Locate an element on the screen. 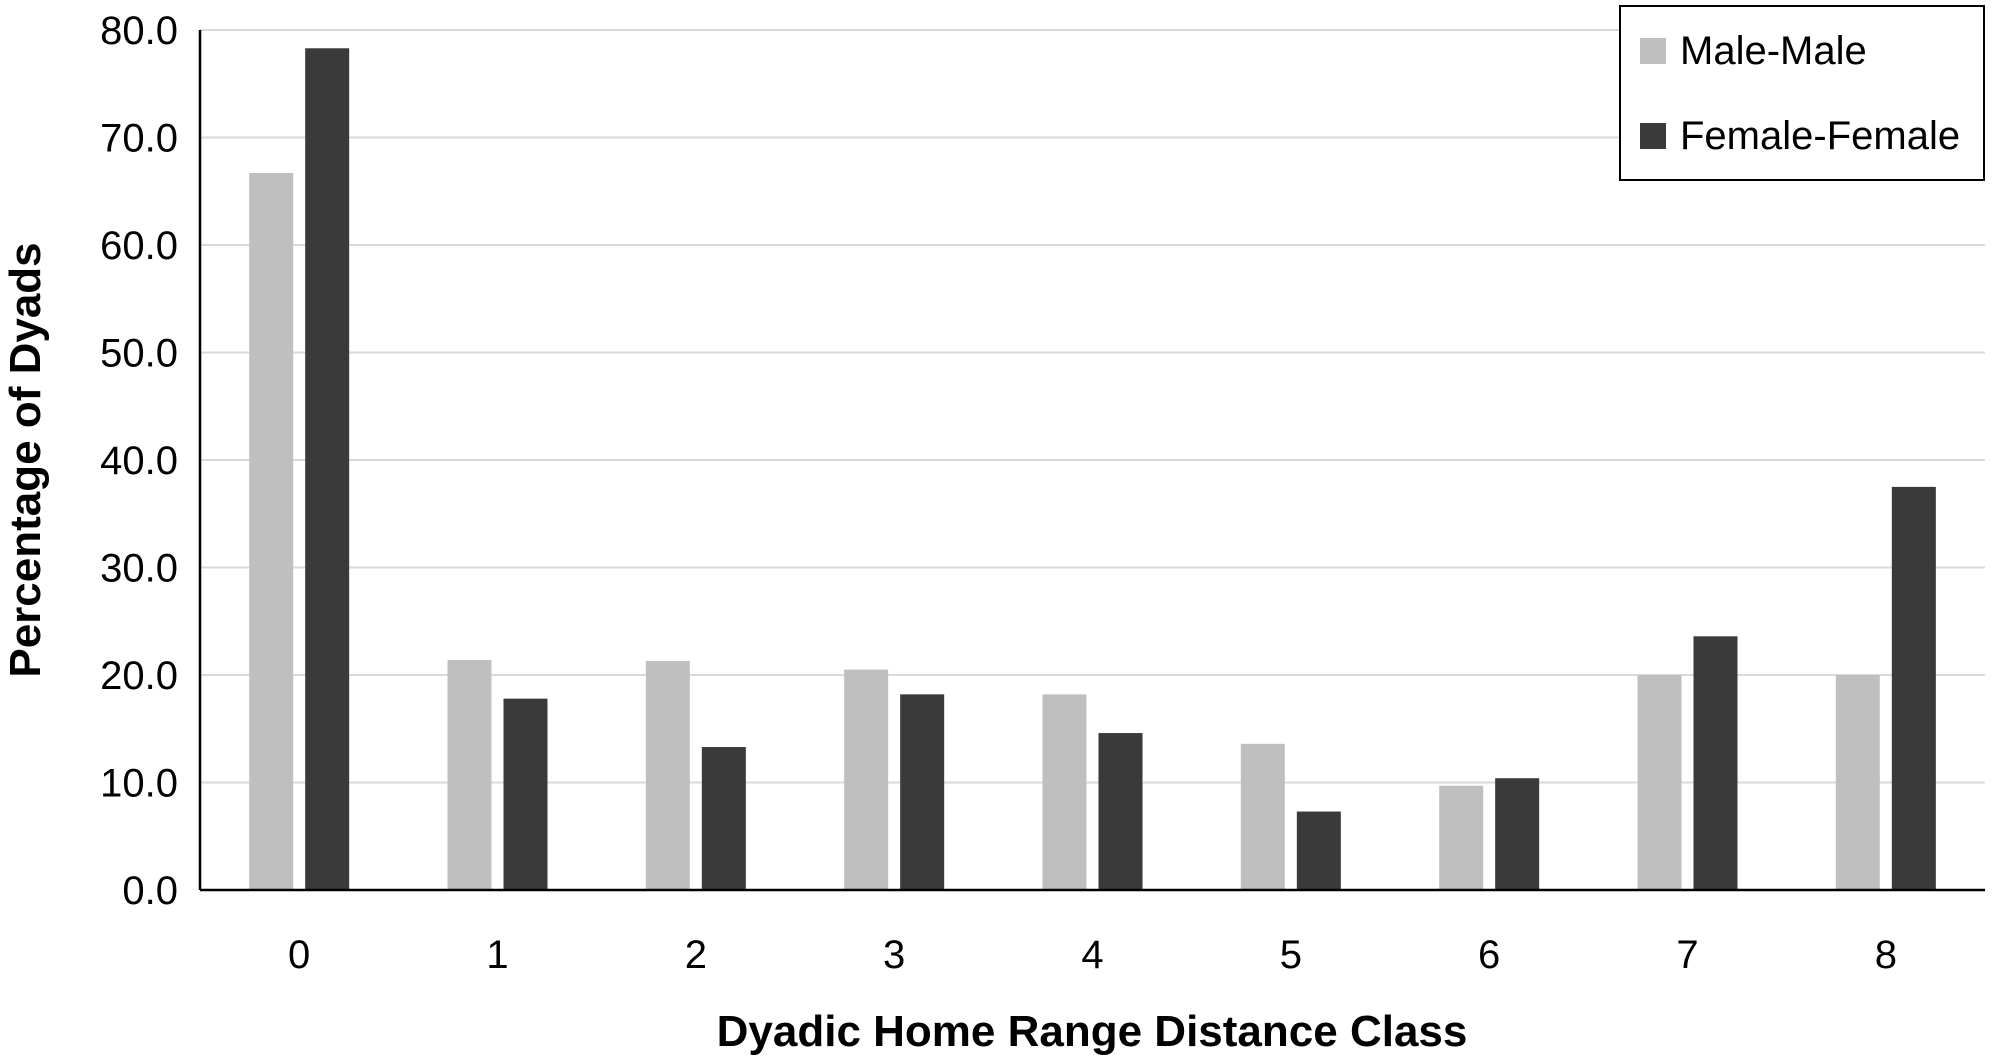 The width and height of the screenshot is (1992, 1058). y-tick-label: 0.0 is located at coordinates (150, 891).